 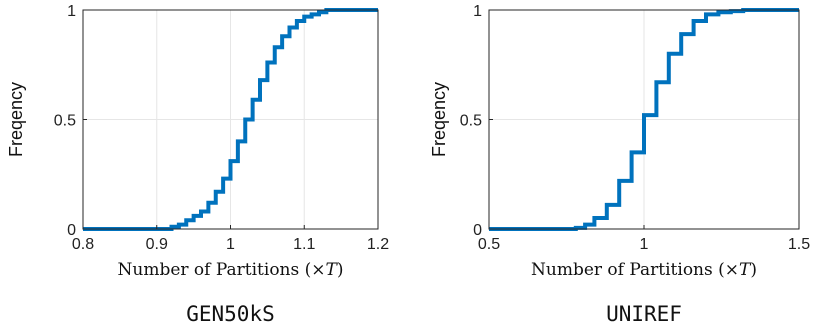 What do you see at coordinates (304, 244) in the screenshot?
I see `x-tick-label: 1.1` at bounding box center [304, 244].